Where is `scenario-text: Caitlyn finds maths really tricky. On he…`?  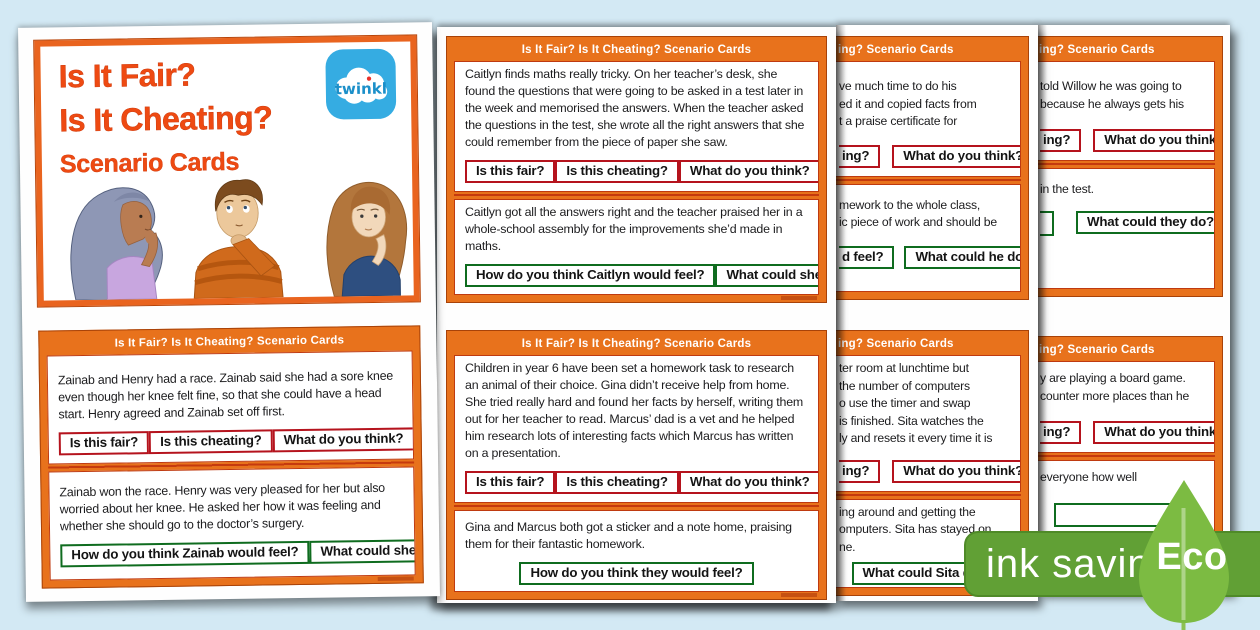 scenario-text: Caitlyn finds maths really tricky. On he… is located at coordinates (635, 108).